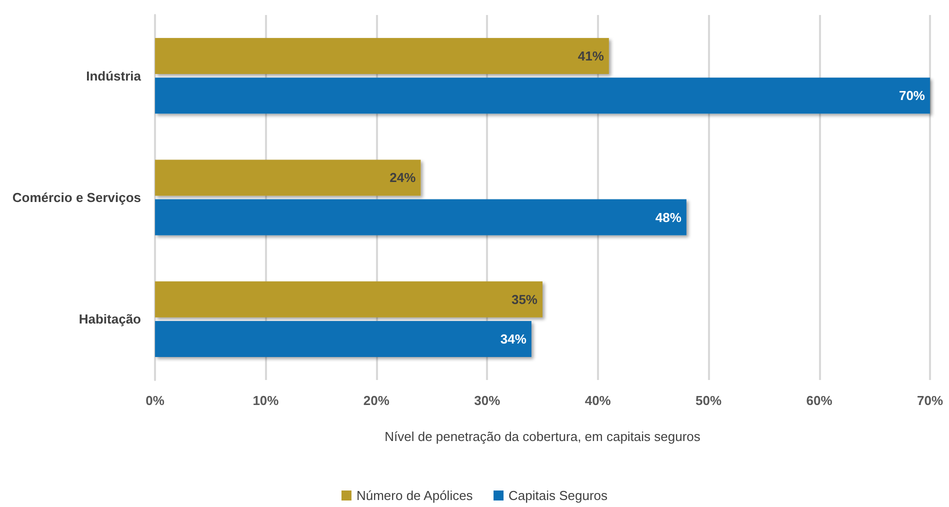 The image size is (949, 507). Describe the element at coordinates (266, 400) in the screenshot. I see `x-tick-label: 10%` at that location.